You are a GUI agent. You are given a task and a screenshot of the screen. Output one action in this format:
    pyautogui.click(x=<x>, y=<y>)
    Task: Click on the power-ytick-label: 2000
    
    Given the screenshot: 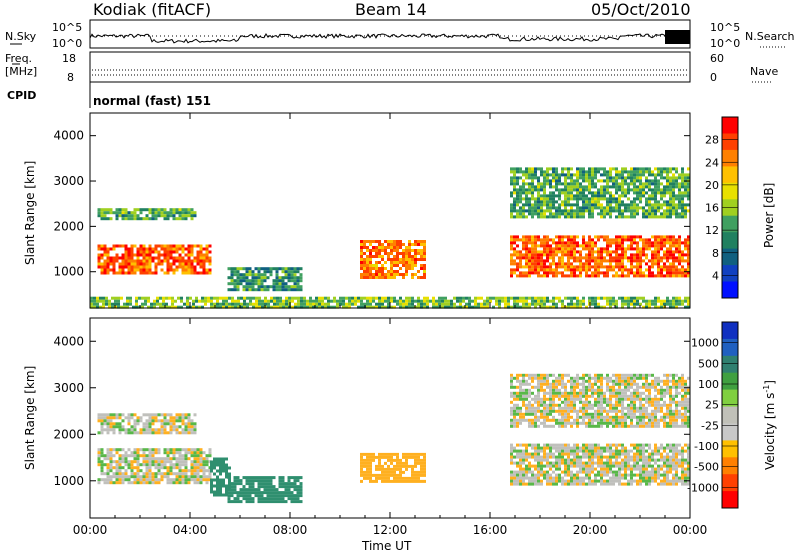 What is the action you would take?
    pyautogui.click(x=68, y=226)
    